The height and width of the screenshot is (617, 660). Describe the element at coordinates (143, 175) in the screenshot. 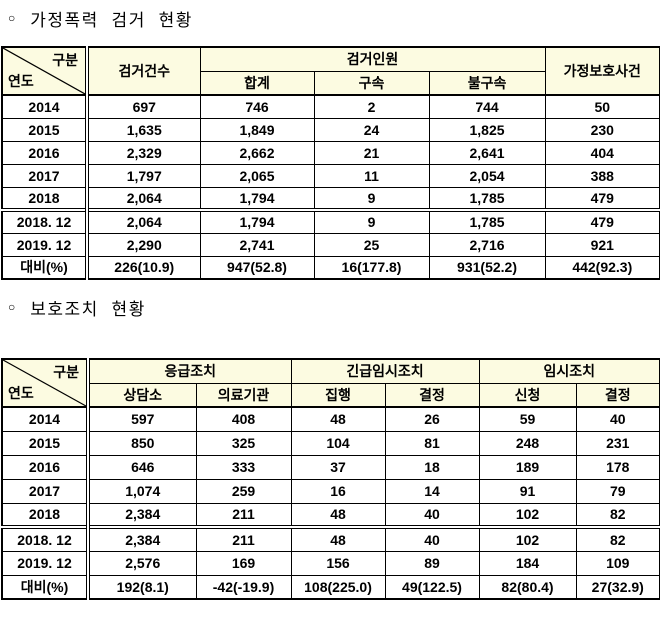

I see `cell: 1,797` at that location.